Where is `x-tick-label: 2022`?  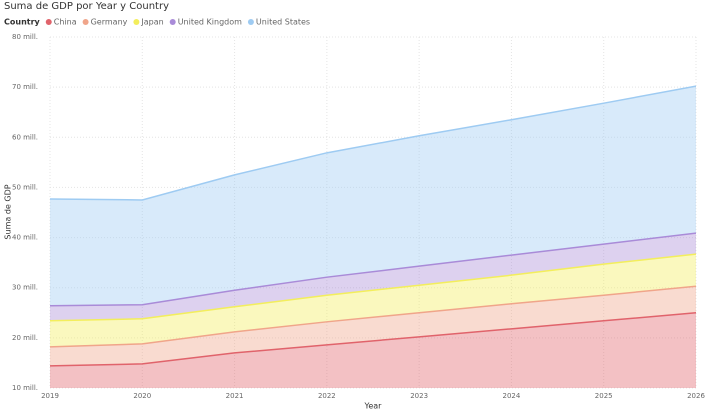
x-tick-label: 2022 is located at coordinates (327, 396).